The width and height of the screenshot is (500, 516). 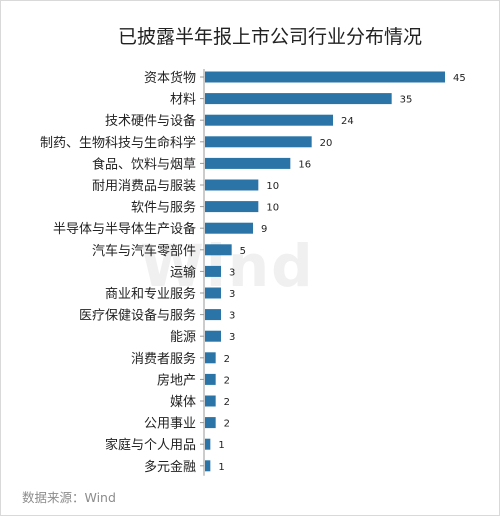 I want to click on category-label: 消费者服务, so click(x=163, y=359).